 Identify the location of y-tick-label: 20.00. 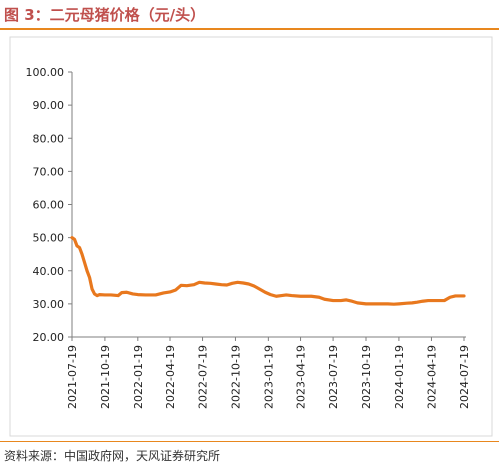
(49, 337).